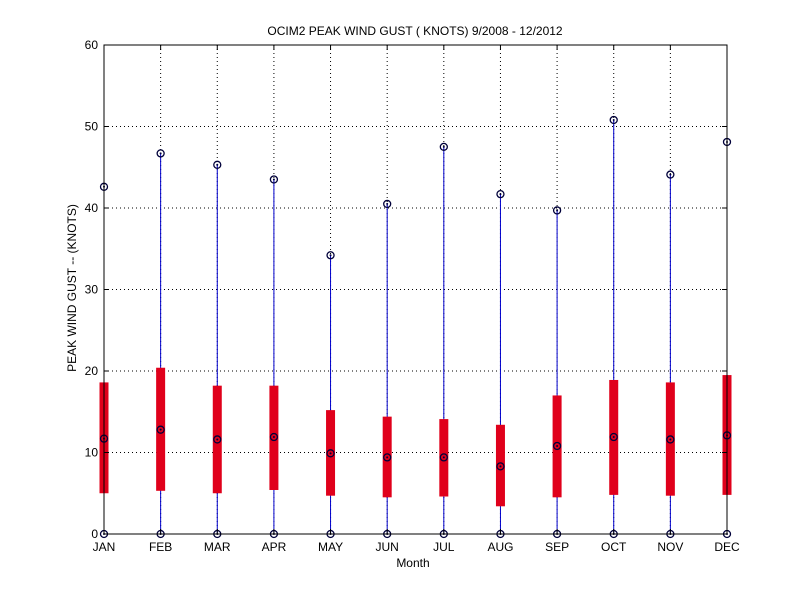 The height and width of the screenshot is (600, 800). Describe the element at coordinates (160, 547) in the screenshot. I see `x-tick-label: FEB` at that location.